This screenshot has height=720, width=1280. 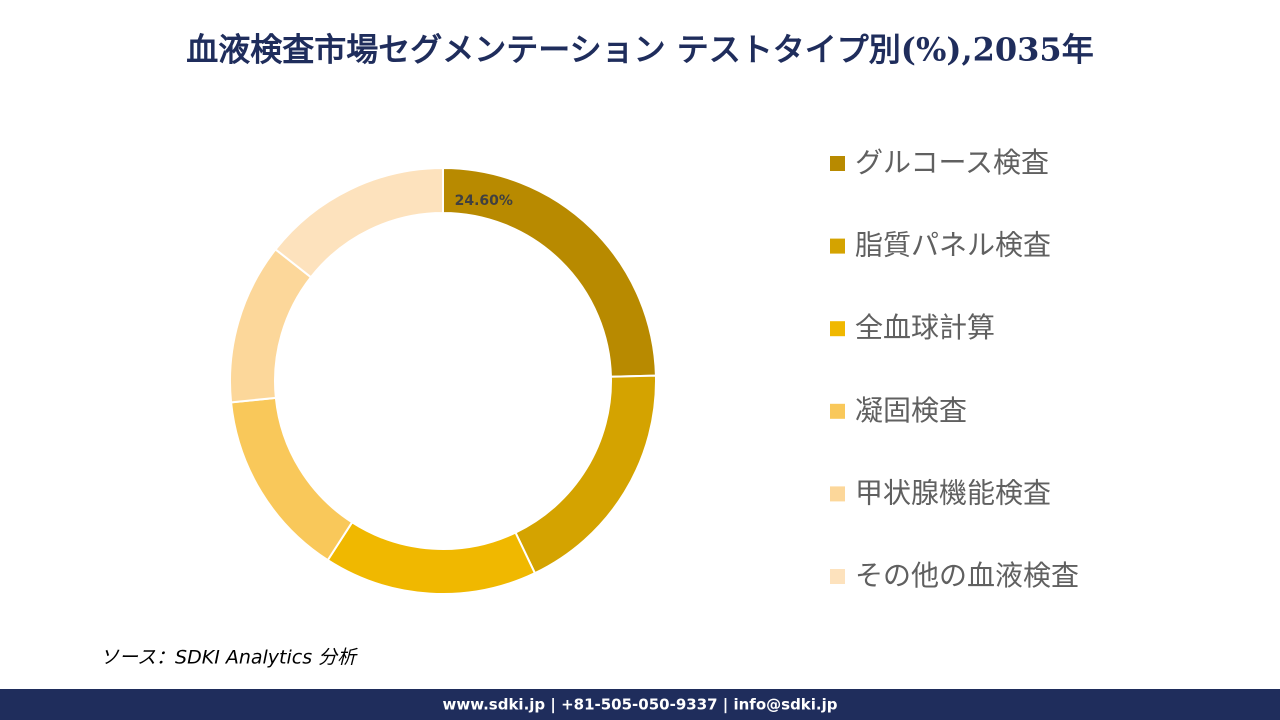 What do you see at coordinates (967, 575) in the screenshot?
I see `legend-label: その他の血液検査` at bounding box center [967, 575].